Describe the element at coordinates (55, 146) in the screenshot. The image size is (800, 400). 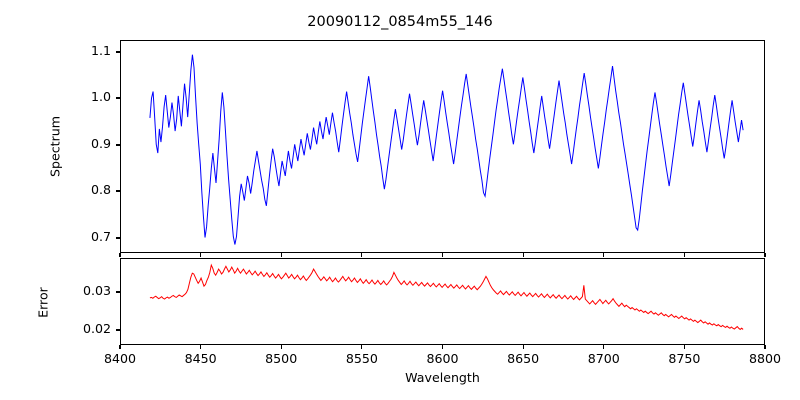
I see `spectrum-axis-label: Spectrum` at that location.